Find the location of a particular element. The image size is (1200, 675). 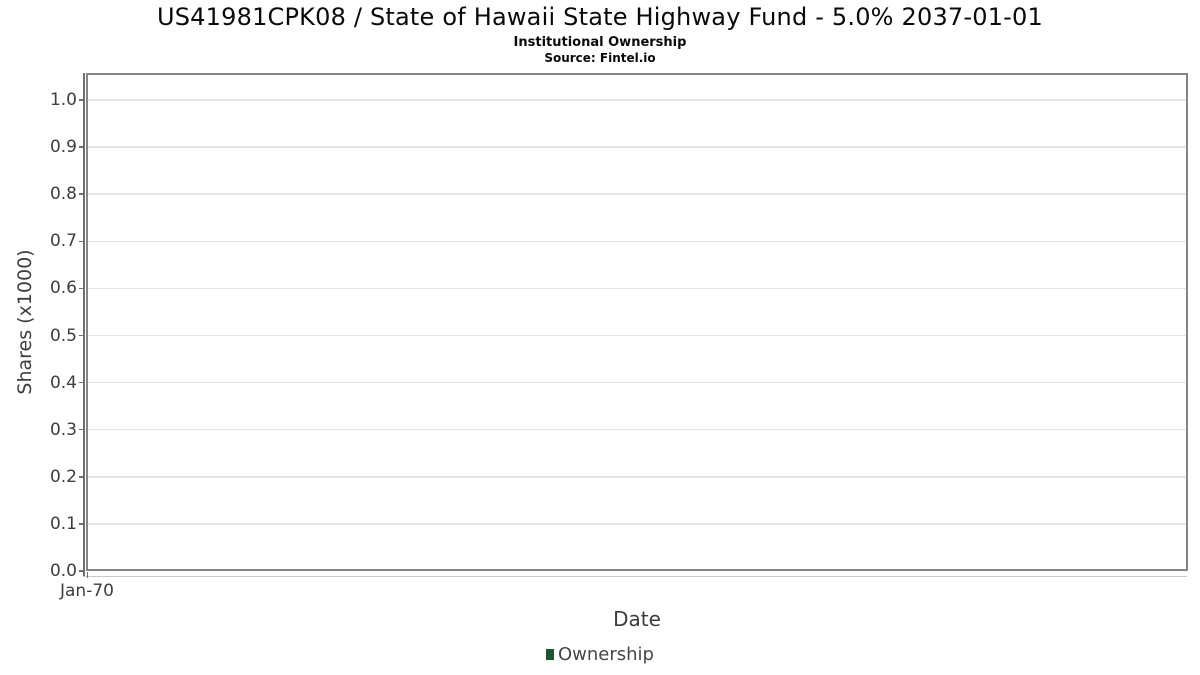

legend-swatch-icon is located at coordinates (550, 654).